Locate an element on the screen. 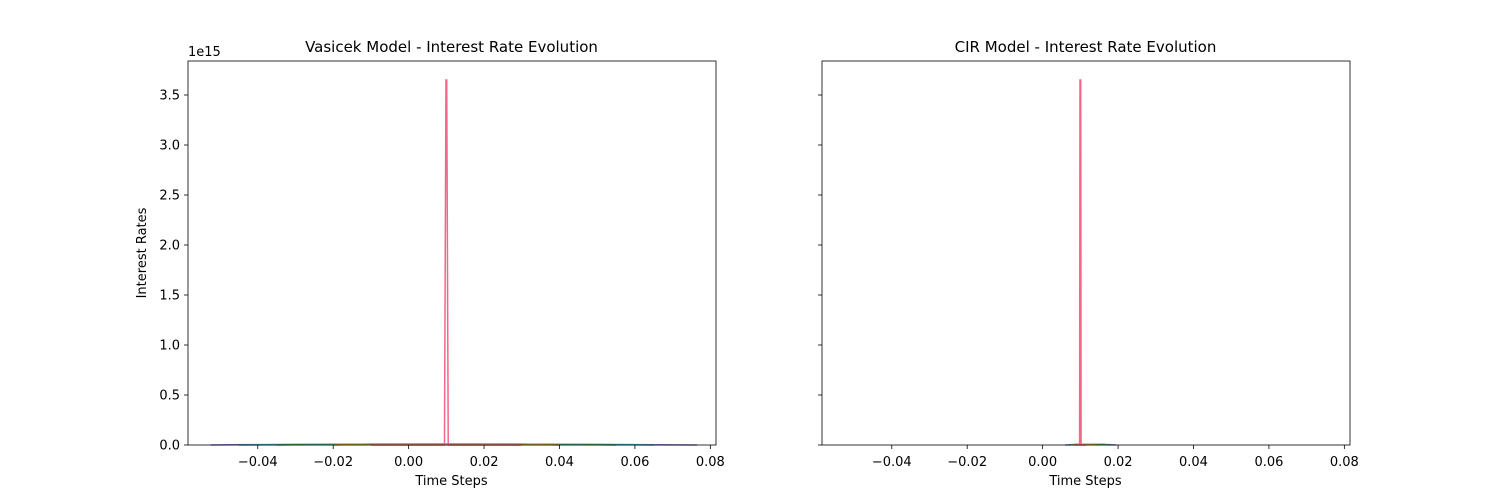 This screenshot has height=500, width=1500. cir-x-tick-label: 0.02 is located at coordinates (1118, 462).